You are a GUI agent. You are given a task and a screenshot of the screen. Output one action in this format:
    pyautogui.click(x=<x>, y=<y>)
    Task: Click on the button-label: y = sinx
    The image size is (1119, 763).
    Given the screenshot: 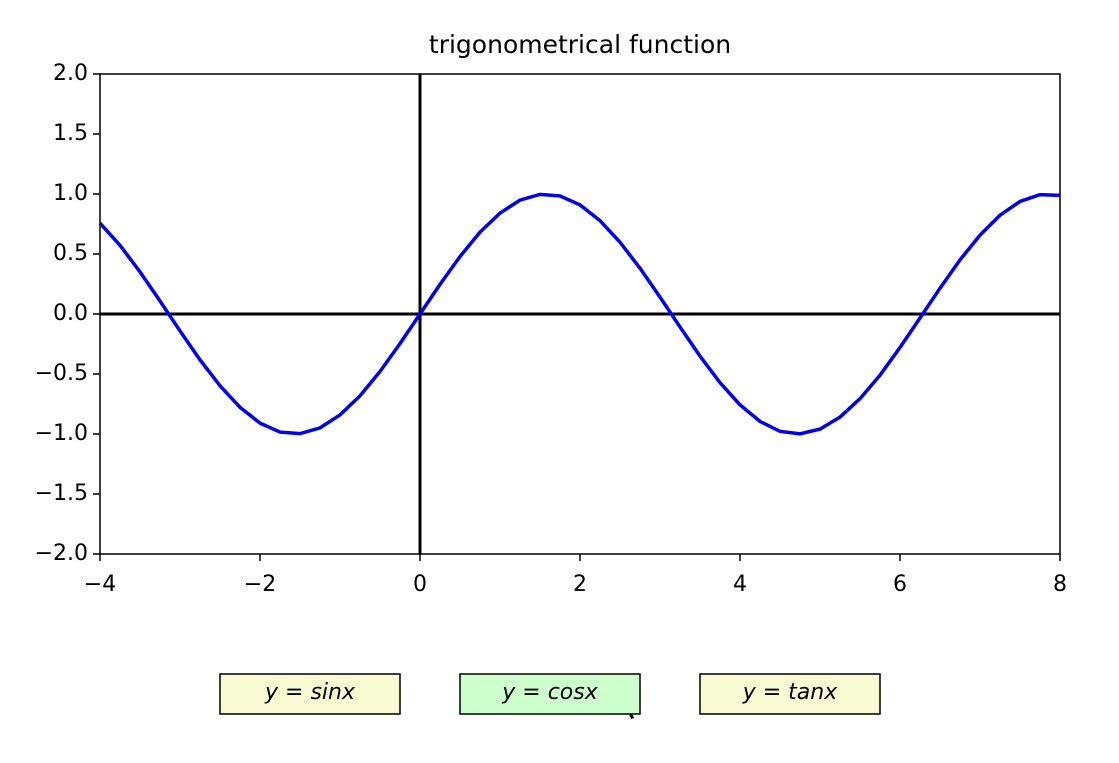 What is the action you would take?
    pyautogui.click(x=310, y=692)
    